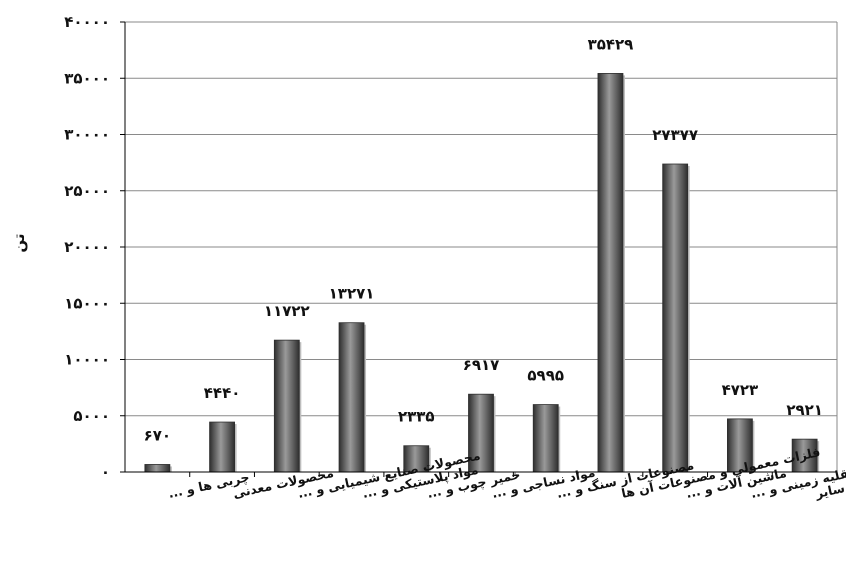 Image resolution: width=846 pixels, height=584 pixels. What do you see at coordinates (19, 242) in the screenshot?
I see `y-axis-label: تن` at bounding box center [19, 242].